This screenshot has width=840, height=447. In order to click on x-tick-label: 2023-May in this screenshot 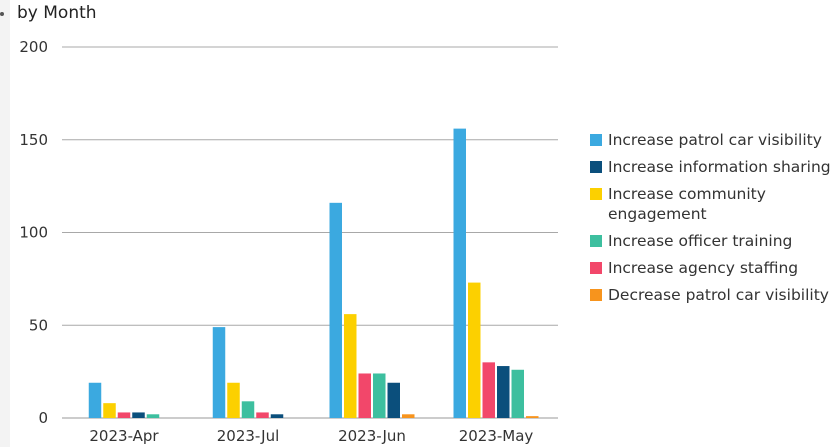, I will do `click(496, 436)`.